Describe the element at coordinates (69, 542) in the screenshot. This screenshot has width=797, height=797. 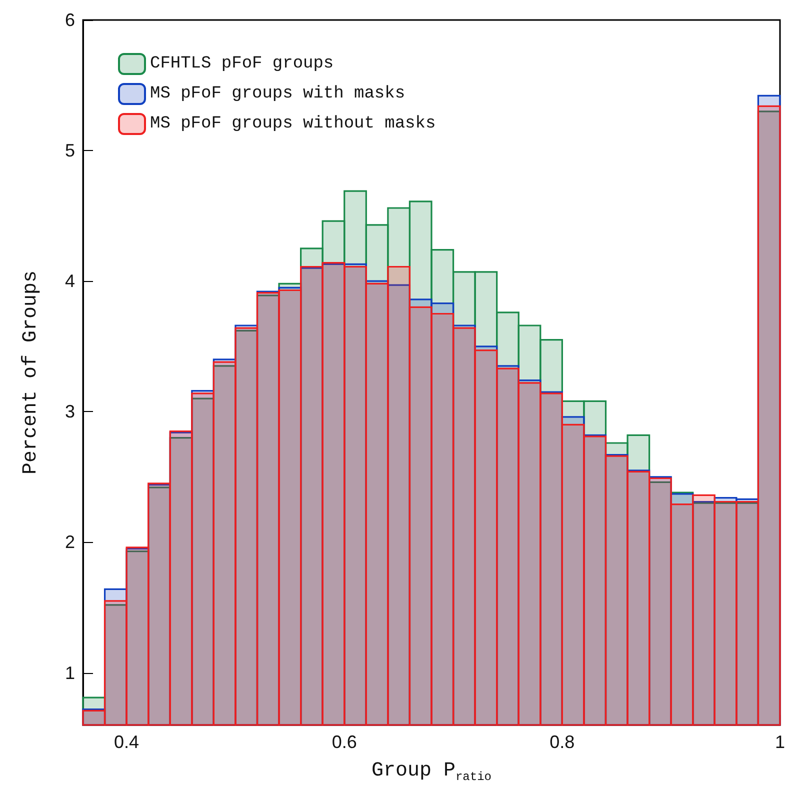
I see `y-tick-label: 2` at that location.